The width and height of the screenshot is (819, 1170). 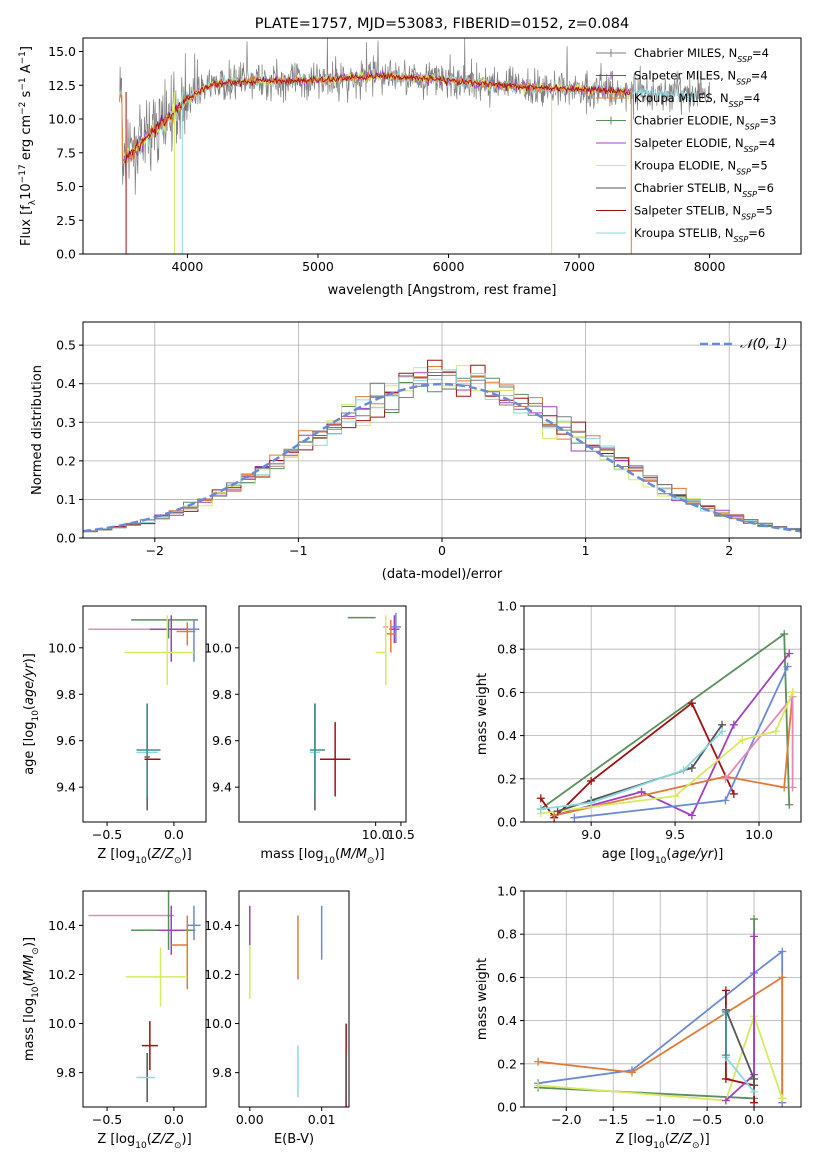 What do you see at coordinates (29, 1029) in the screenshot?
I see `label-part: mass [log` at bounding box center [29, 1029].